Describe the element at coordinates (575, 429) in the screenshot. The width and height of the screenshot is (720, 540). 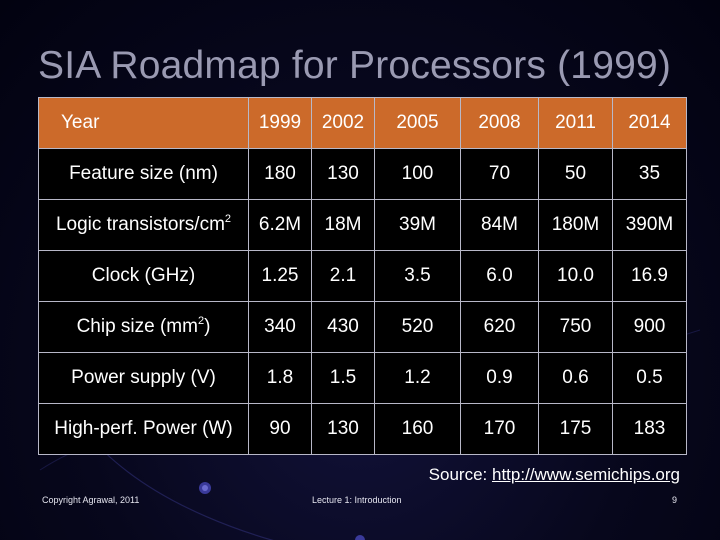
I see `table-cell: 175` at that location.